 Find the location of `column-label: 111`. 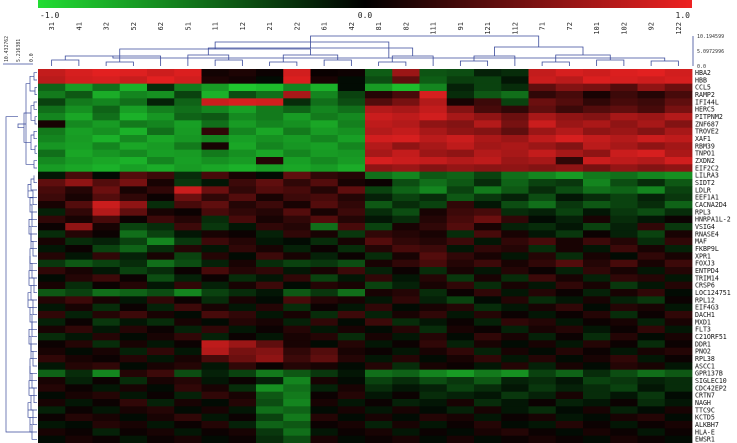

column-label: 111 is located at coordinates (434, 28).